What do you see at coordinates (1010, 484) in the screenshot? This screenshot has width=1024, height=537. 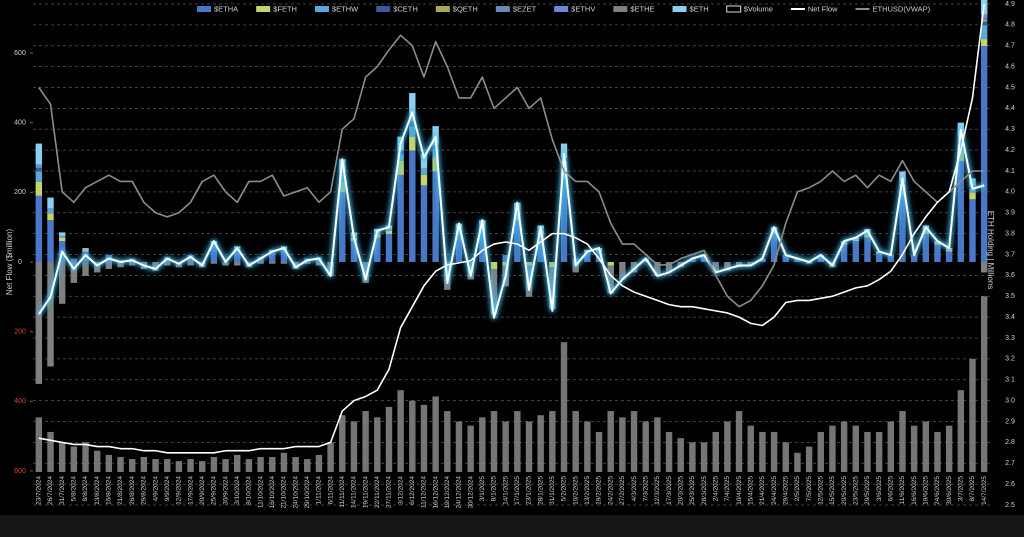 I see `y2-tick-label: 2.6` at bounding box center [1010, 484].